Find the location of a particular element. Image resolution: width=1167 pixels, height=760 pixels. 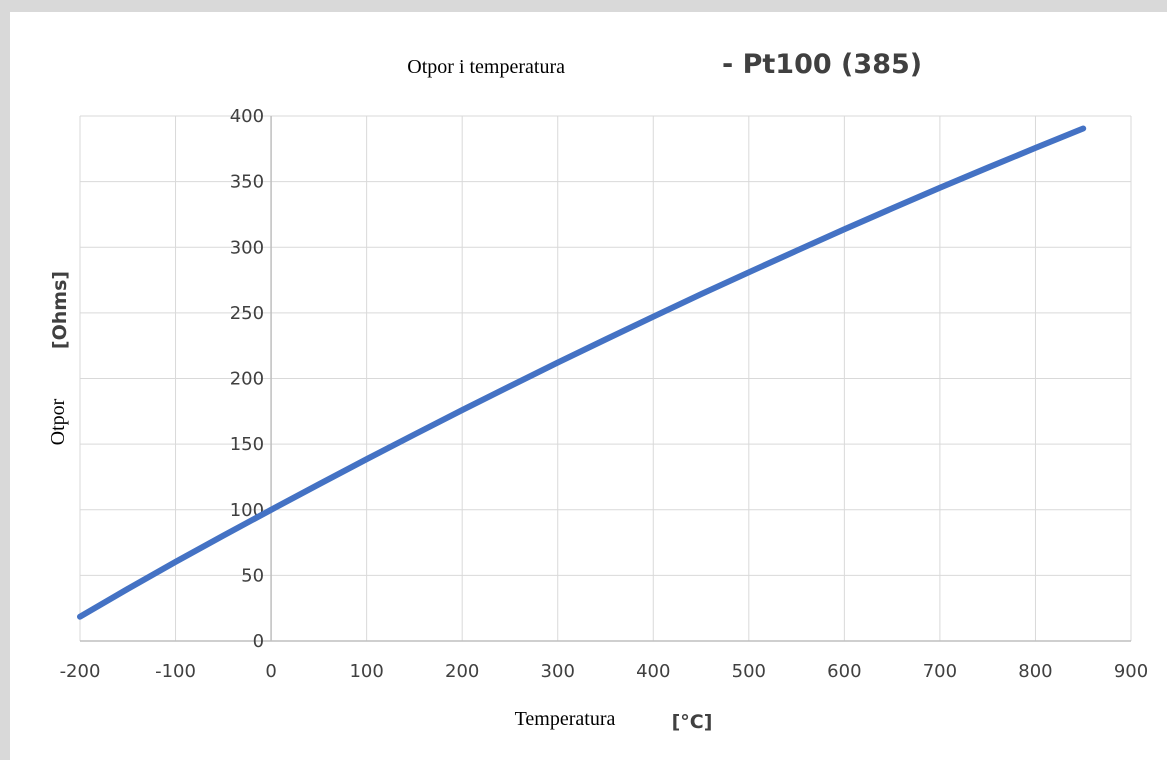

x-tick-label: 400 is located at coordinates (653, 671).